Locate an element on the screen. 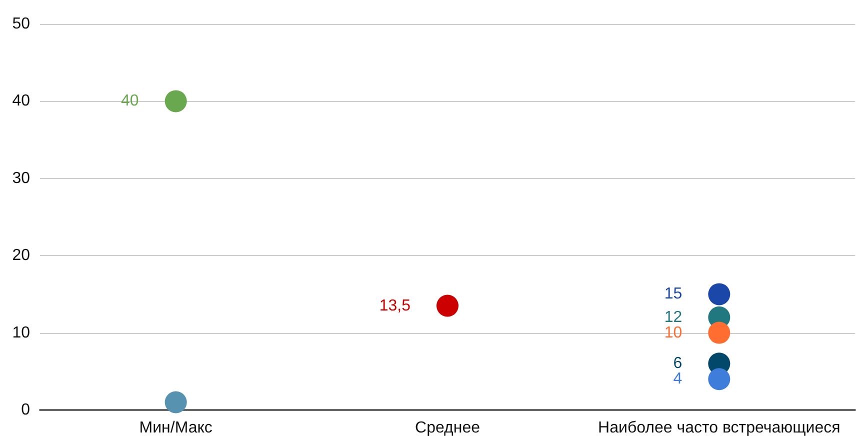 The width and height of the screenshot is (857, 437). data-label: 12 is located at coordinates (673, 317).